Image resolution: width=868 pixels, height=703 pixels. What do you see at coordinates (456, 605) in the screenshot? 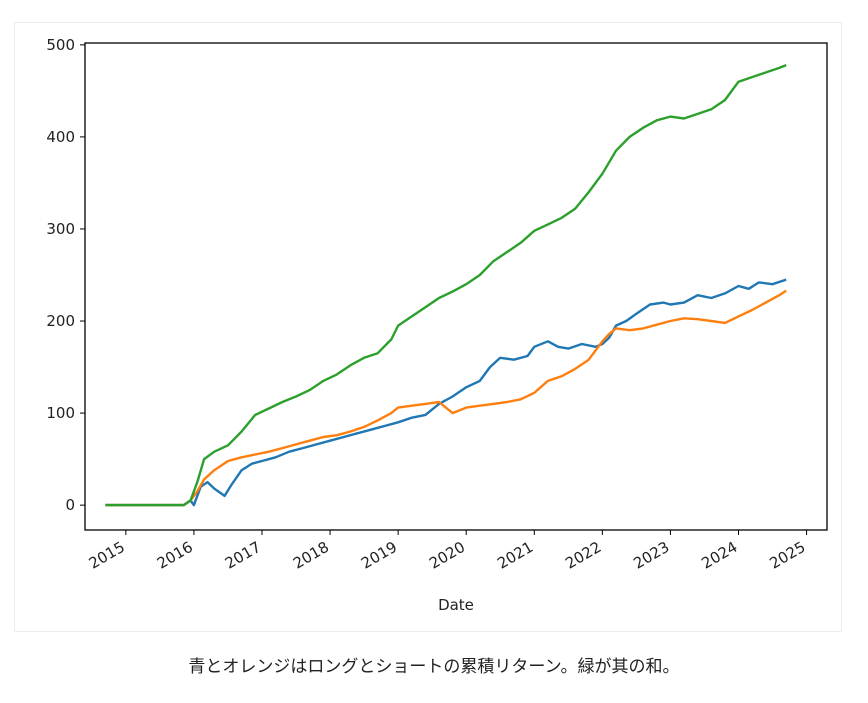
I see `x-axis-label: Date` at bounding box center [456, 605].